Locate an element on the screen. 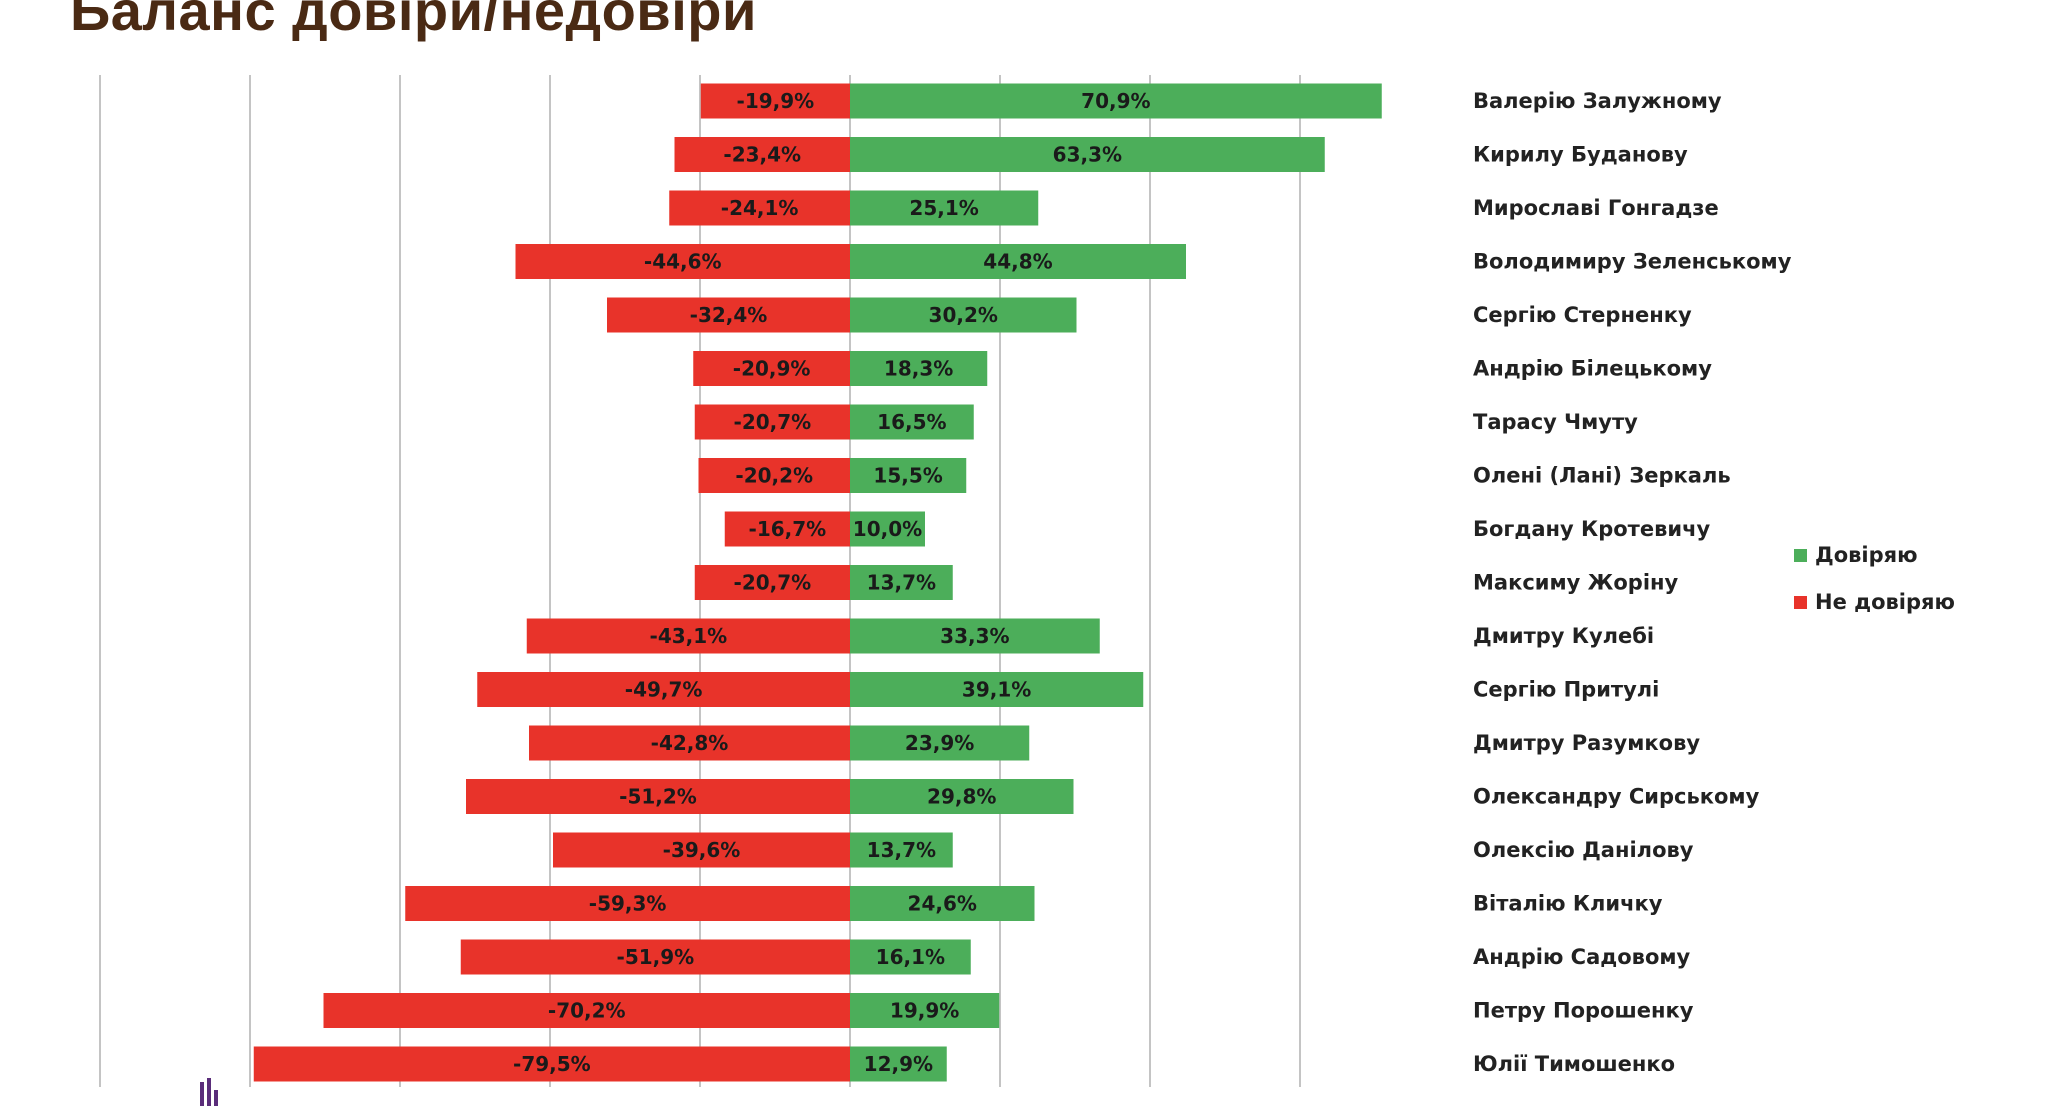 The image size is (2048, 1106). category-label: Богдану Кротевичу is located at coordinates (1592, 529).